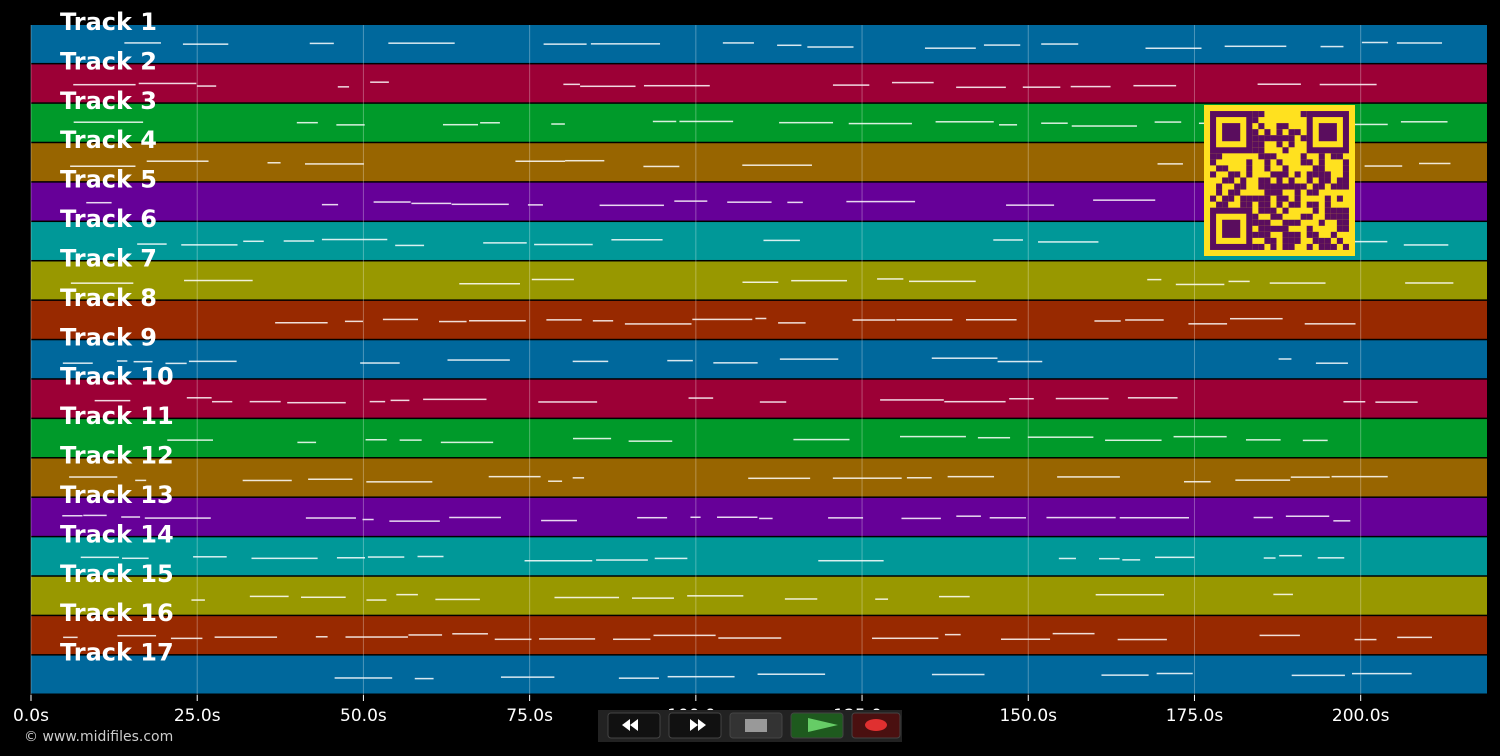  What do you see at coordinates (31, 716) in the screenshot?
I see `x-tick-label: 0.0s` at bounding box center [31, 716].